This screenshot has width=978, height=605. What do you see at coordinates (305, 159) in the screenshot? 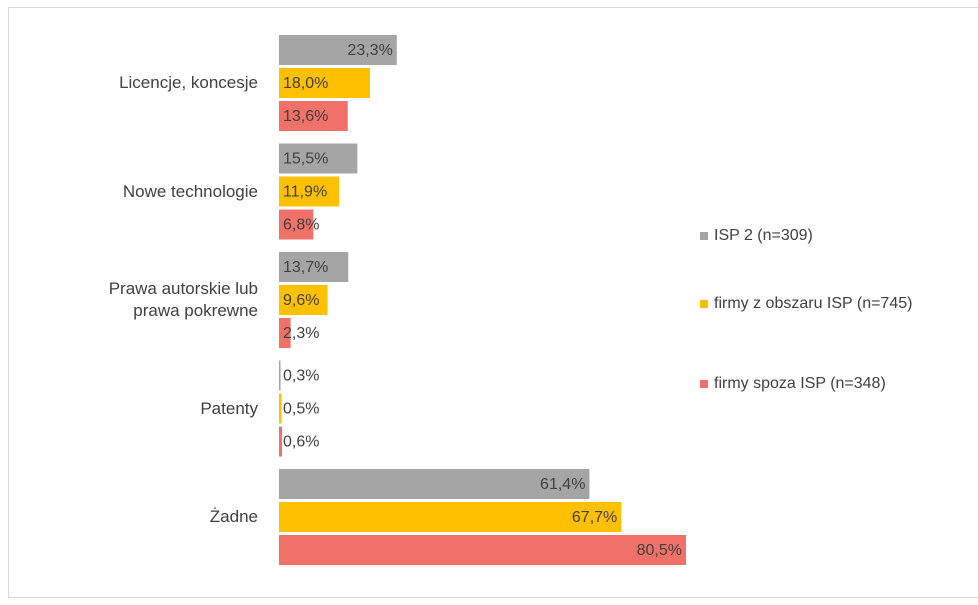
I see `value-label: 15,5%` at bounding box center [305, 159].